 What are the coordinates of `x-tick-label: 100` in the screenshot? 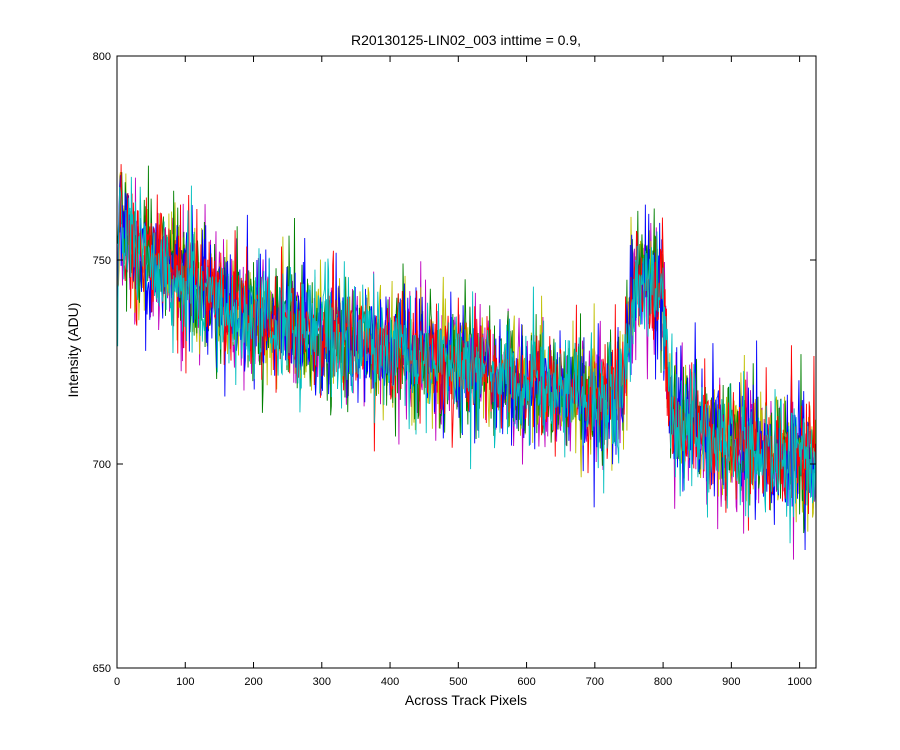 It's located at (185, 682).